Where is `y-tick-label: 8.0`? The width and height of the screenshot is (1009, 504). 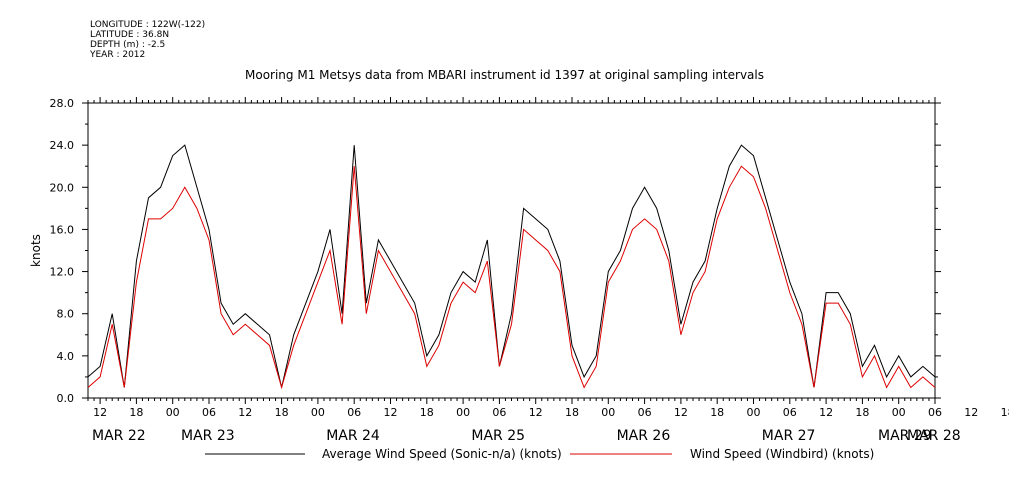
y-tick-label: 8.0 is located at coordinates (66, 314).